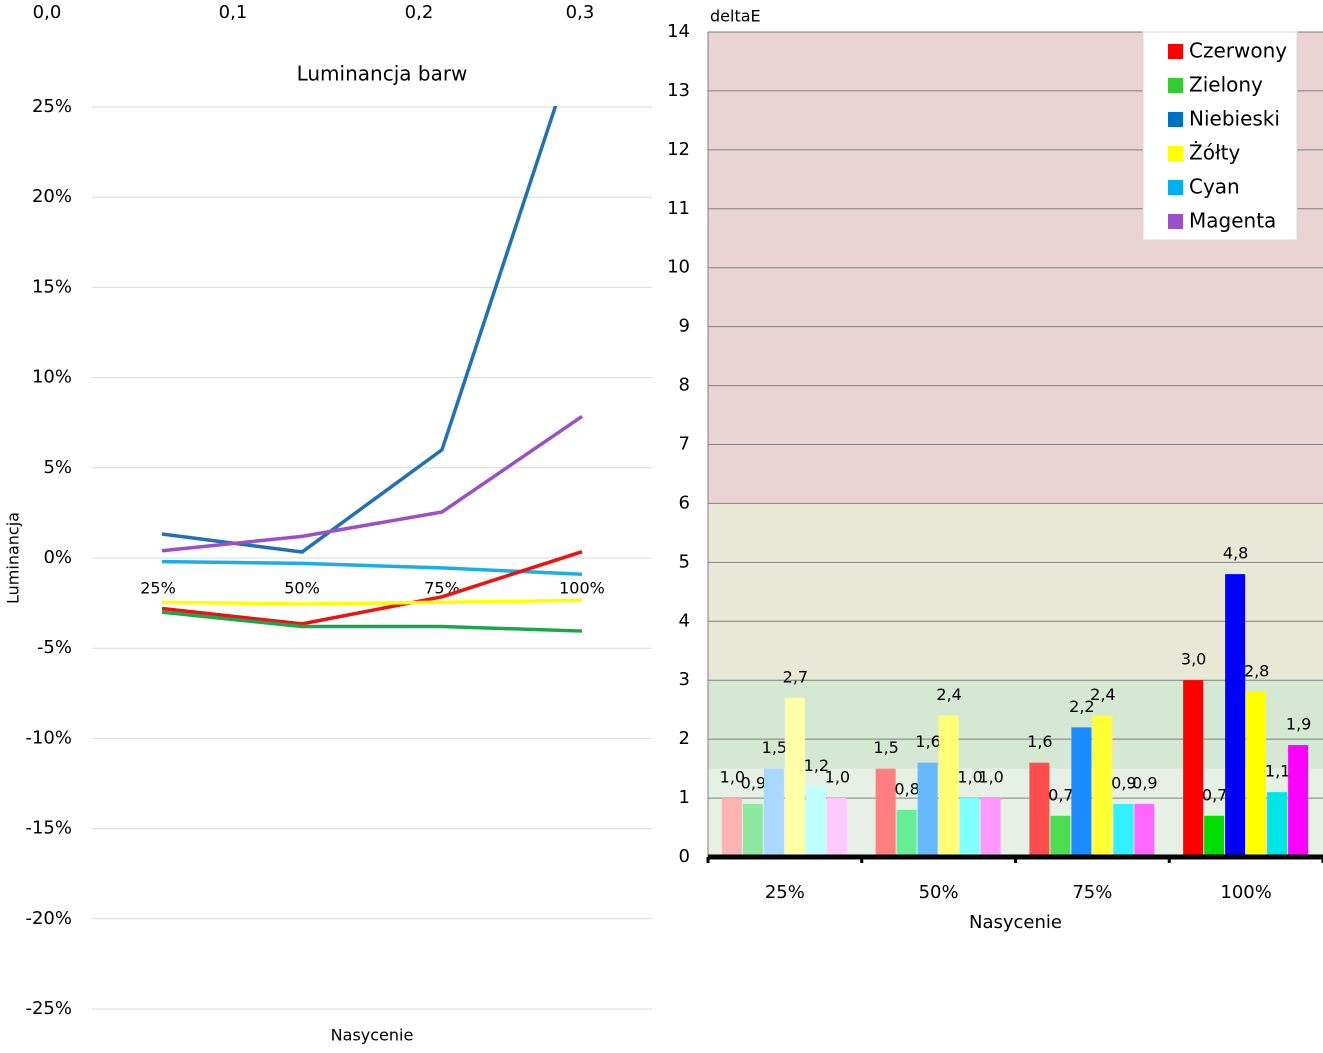 The image size is (1323, 1053). I want to click on y-tick-label: 15%, so click(52, 286).